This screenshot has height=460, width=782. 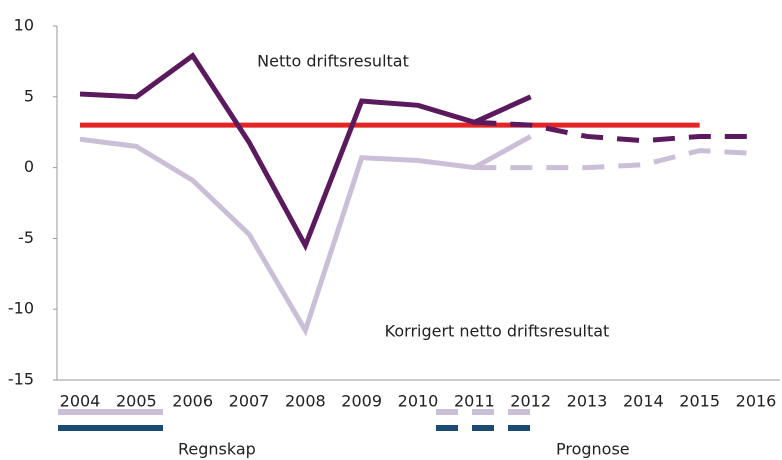 I want to click on legend-label: Regnskap, so click(x=217, y=449).